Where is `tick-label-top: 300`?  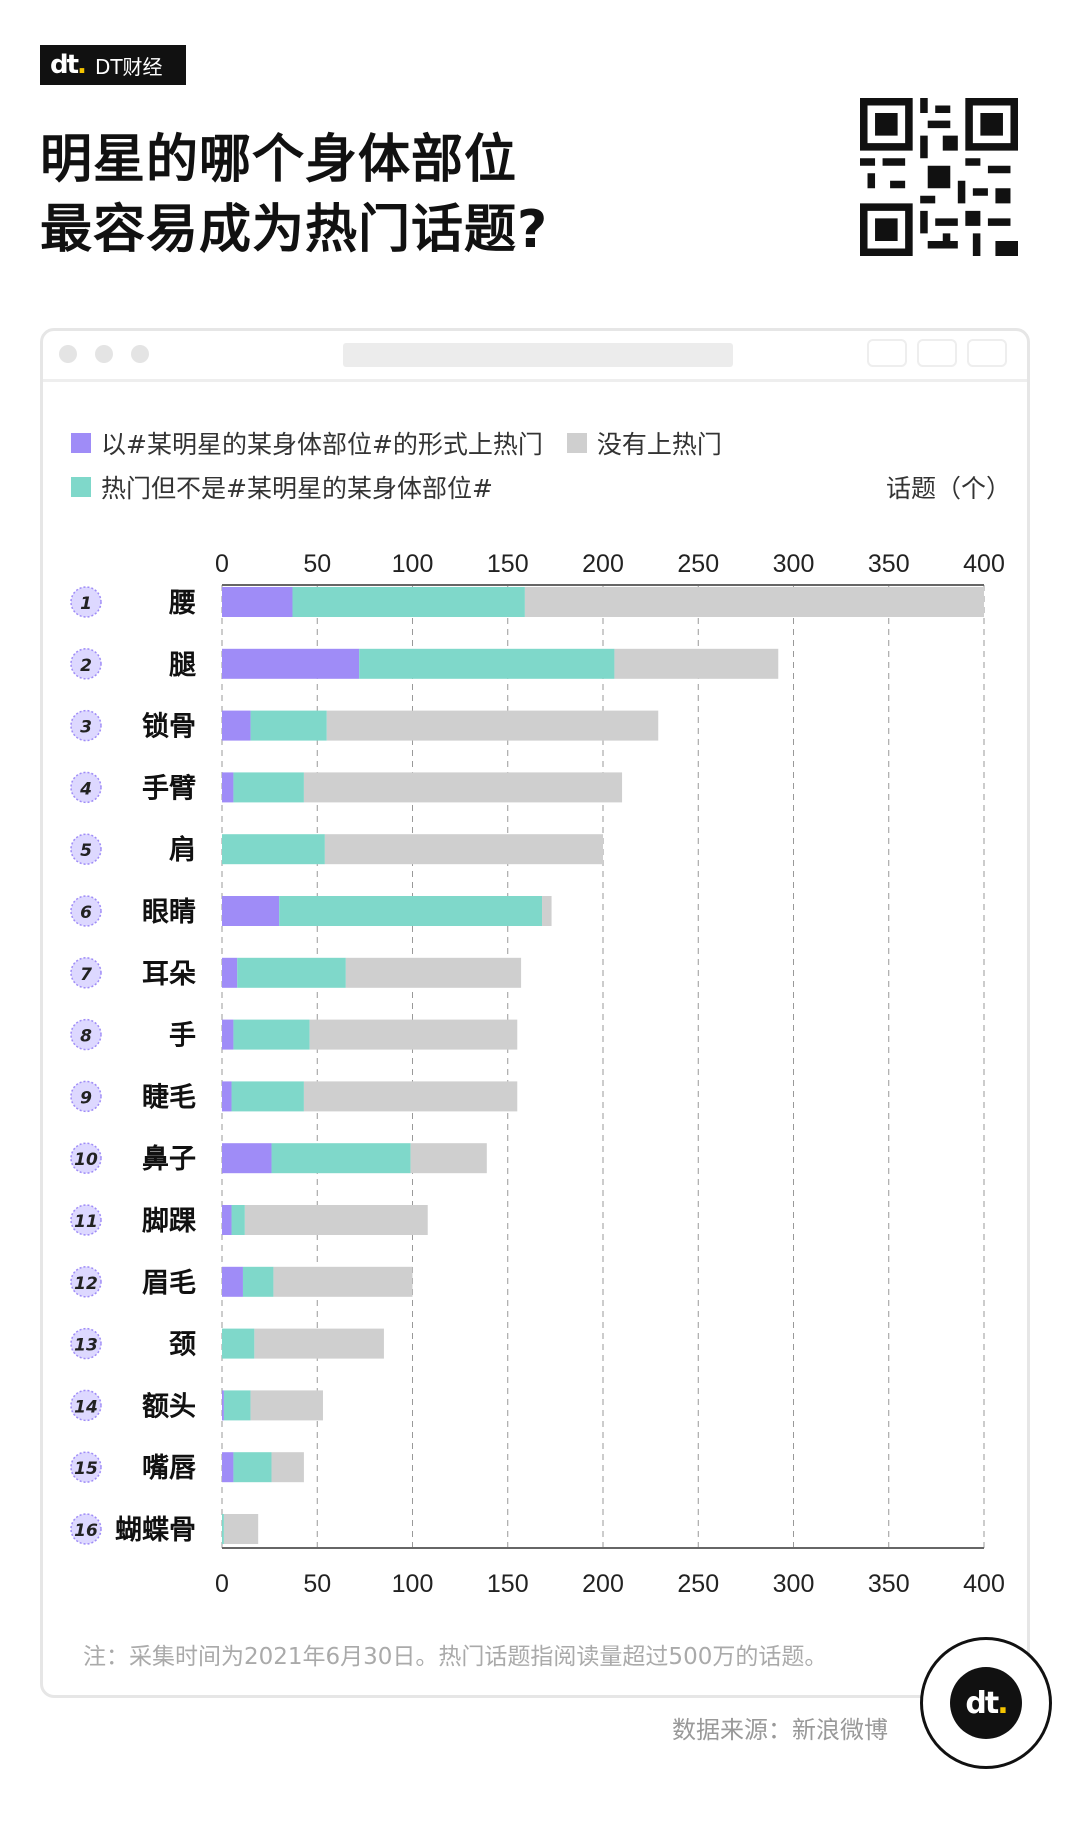
tick-label-top: 300 is located at coordinates (794, 564).